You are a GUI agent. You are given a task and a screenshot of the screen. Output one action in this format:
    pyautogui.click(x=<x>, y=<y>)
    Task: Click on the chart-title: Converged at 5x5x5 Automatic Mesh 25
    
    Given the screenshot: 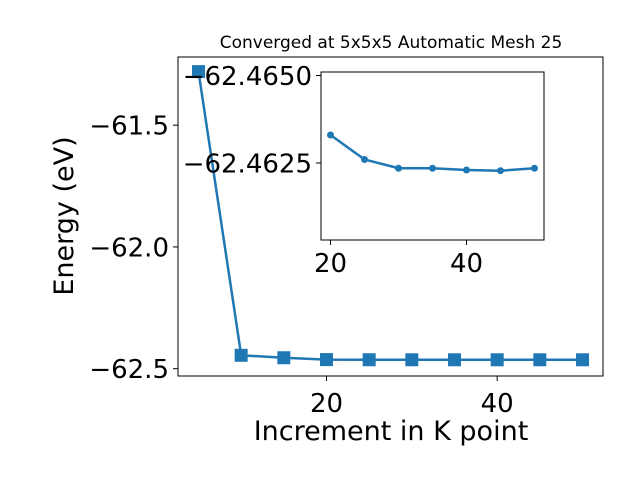 What is the action you would take?
    pyautogui.click(x=391, y=43)
    